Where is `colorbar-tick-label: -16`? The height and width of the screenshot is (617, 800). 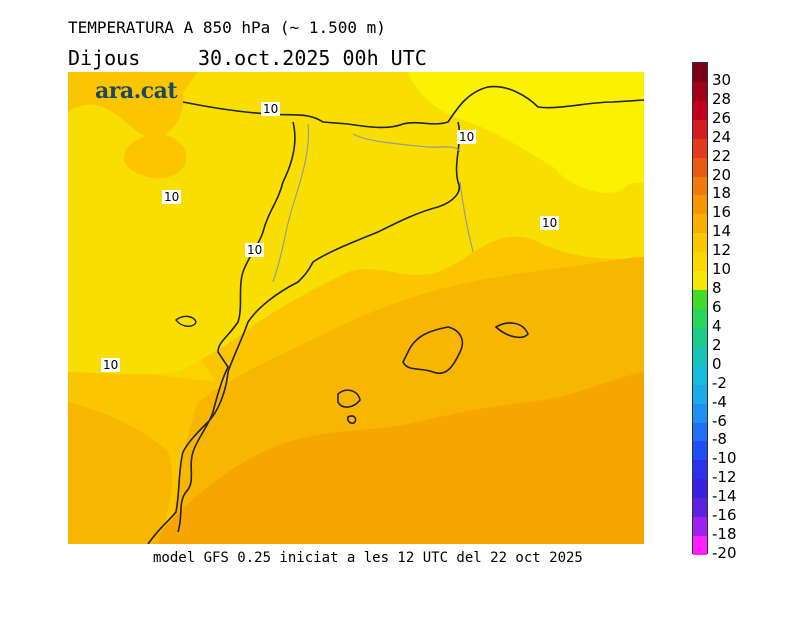 colorbar-tick-label: -16 is located at coordinates (724, 515).